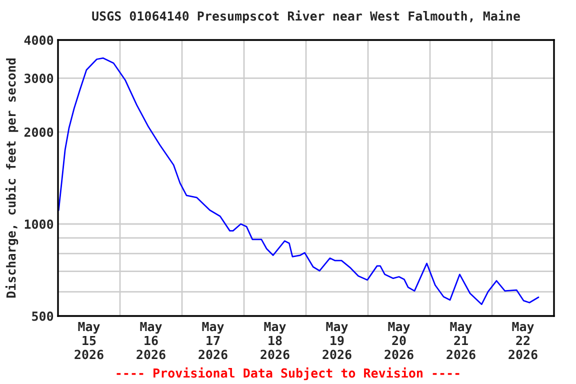 The width and height of the screenshot is (576, 384). What do you see at coordinates (523, 341) in the screenshot?
I see `x-tick-label: May 22 2026` at bounding box center [523, 341].